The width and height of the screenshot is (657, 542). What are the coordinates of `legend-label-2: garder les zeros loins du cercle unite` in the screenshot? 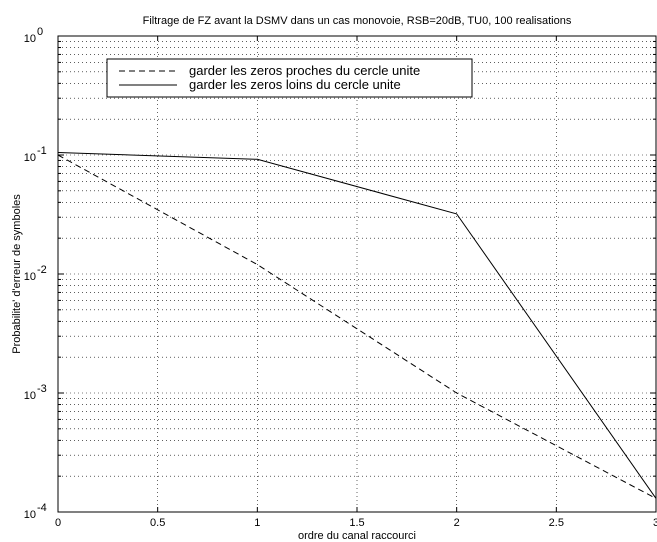 It's located at (295, 84).